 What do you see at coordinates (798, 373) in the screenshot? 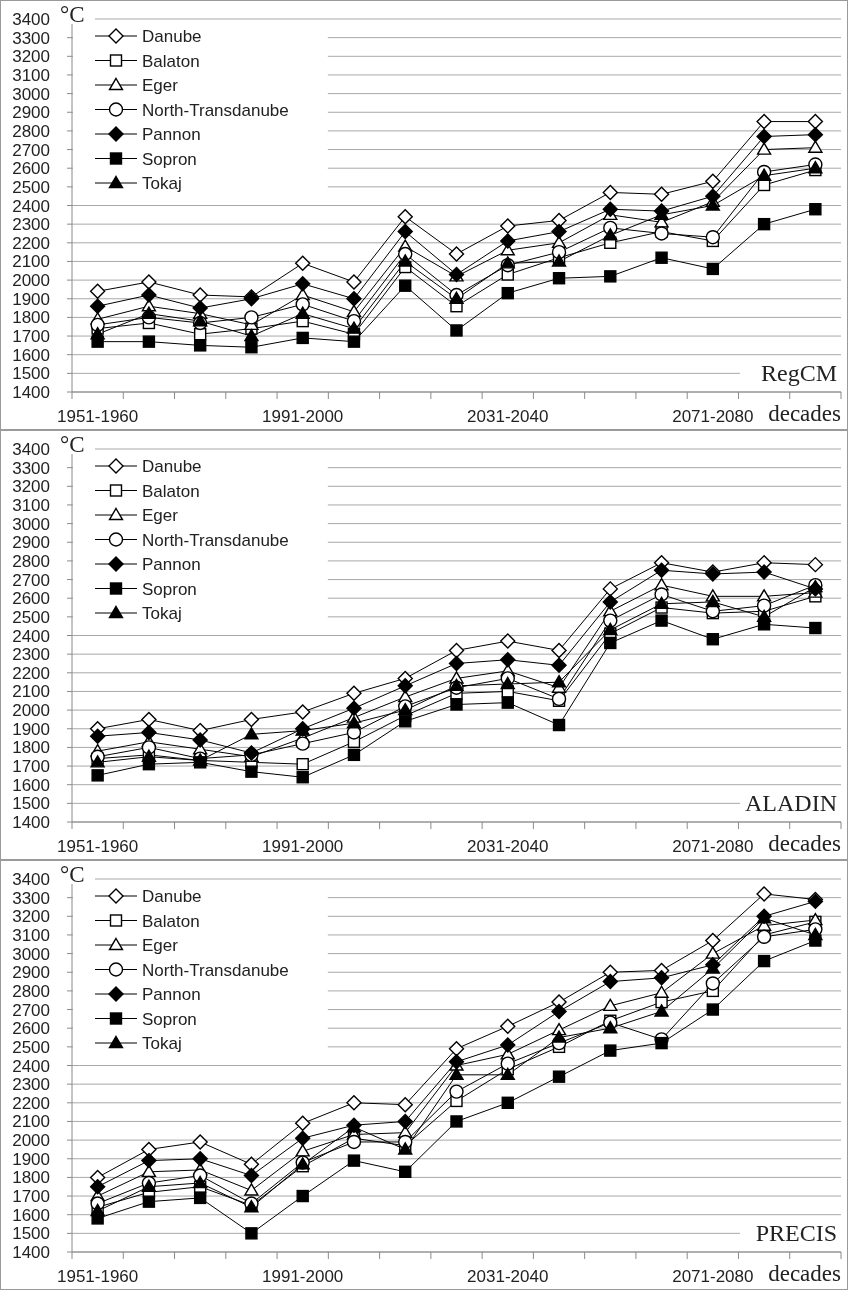
I see `text: RegCM` at bounding box center [798, 373].